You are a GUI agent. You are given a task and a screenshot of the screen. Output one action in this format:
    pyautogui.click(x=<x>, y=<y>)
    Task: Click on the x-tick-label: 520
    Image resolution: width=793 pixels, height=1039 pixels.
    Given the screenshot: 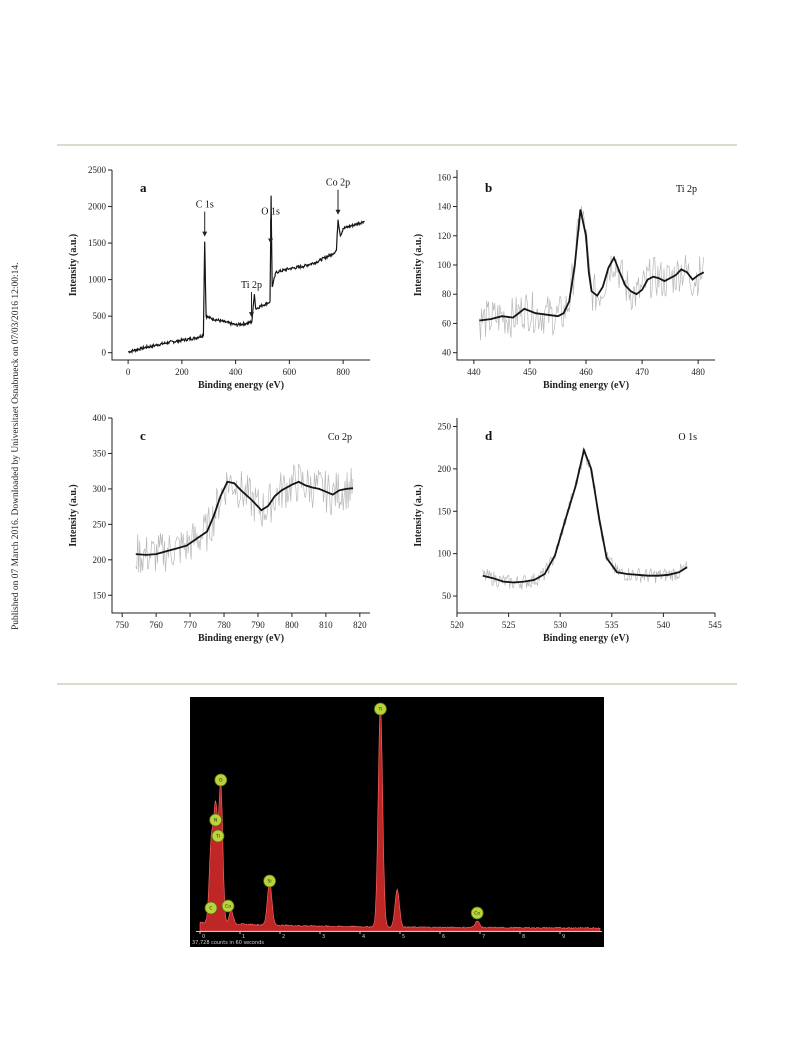 What is the action you would take?
    pyautogui.click(x=457, y=625)
    